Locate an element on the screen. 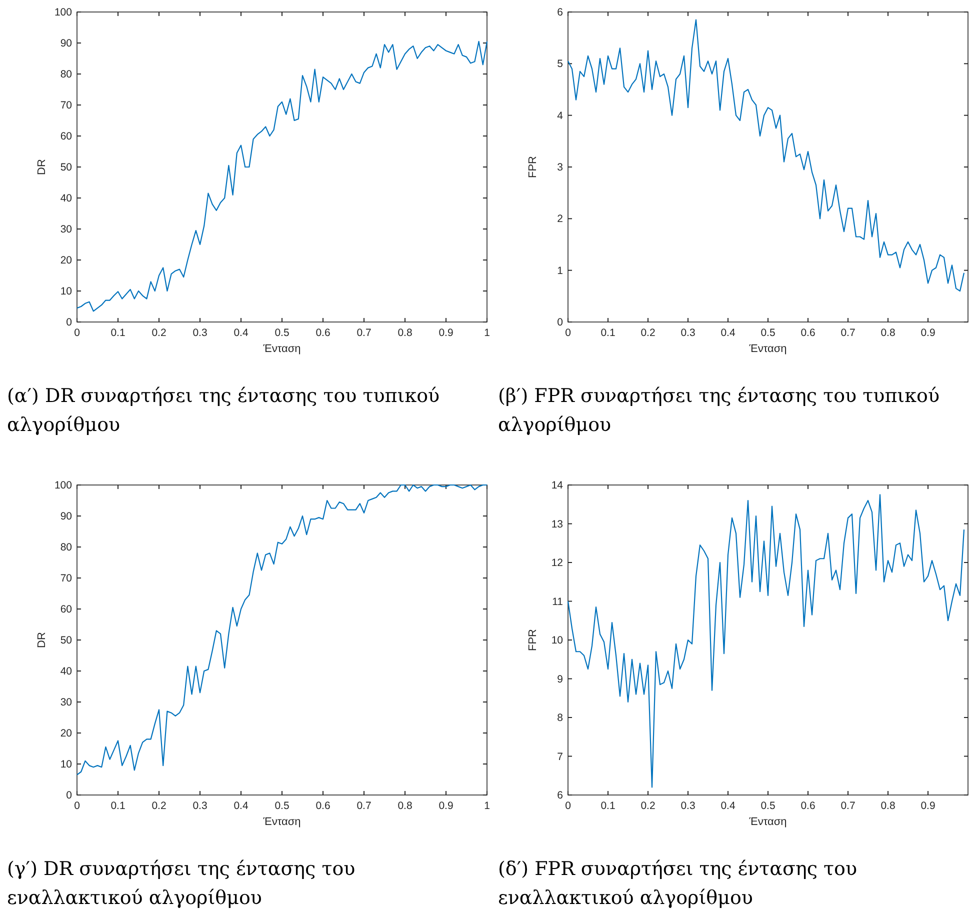 The width and height of the screenshot is (976, 922). y-tick-label: 1 is located at coordinates (560, 270).